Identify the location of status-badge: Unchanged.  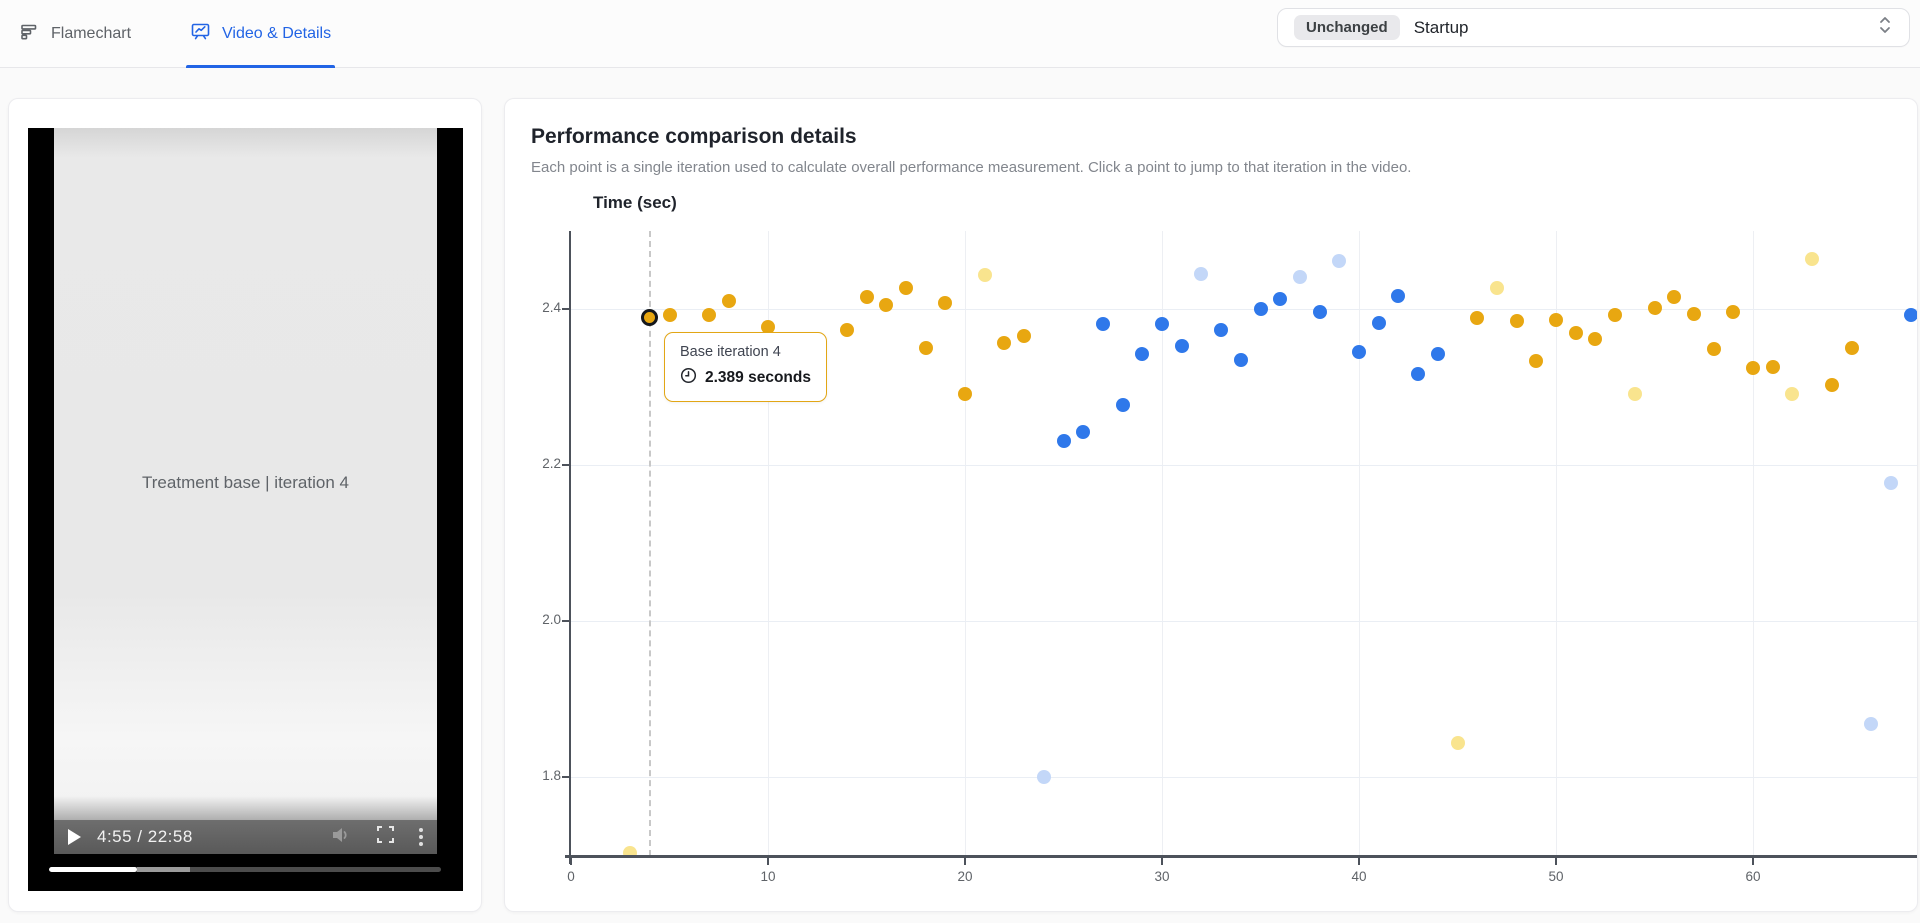
(1347, 27).